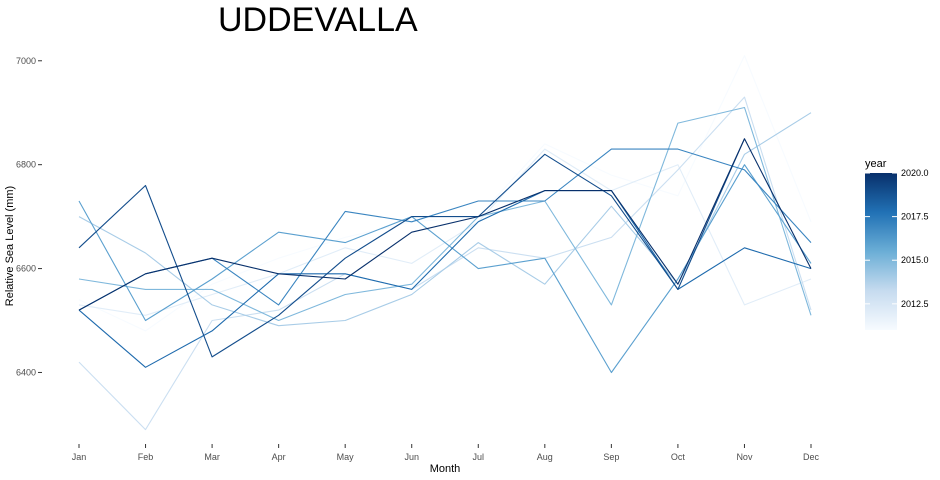  What do you see at coordinates (446, 453) in the screenshot?
I see `x-axis: Jan Feb Mar Apr May Jun Jul Aug Sep Oct Nov Dec` at bounding box center [446, 453].